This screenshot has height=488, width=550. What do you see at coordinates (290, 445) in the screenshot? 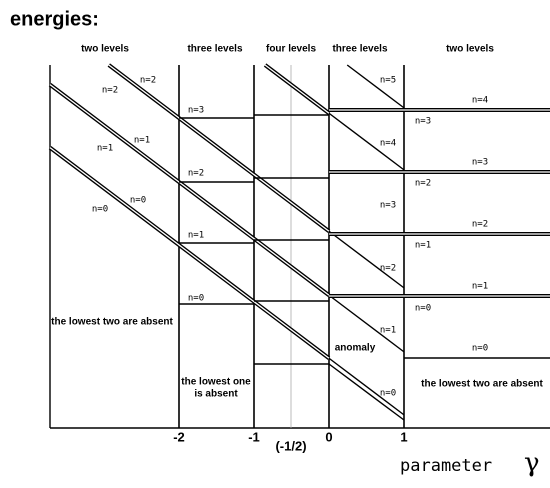
I see `x-tick-label: (-1/2)` at bounding box center [290, 445].